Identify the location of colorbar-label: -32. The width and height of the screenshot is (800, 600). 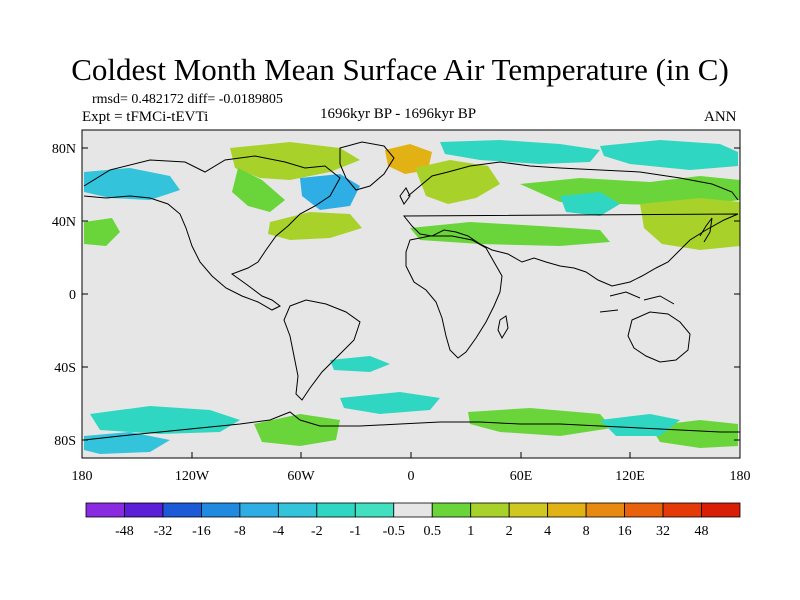
(163, 531).